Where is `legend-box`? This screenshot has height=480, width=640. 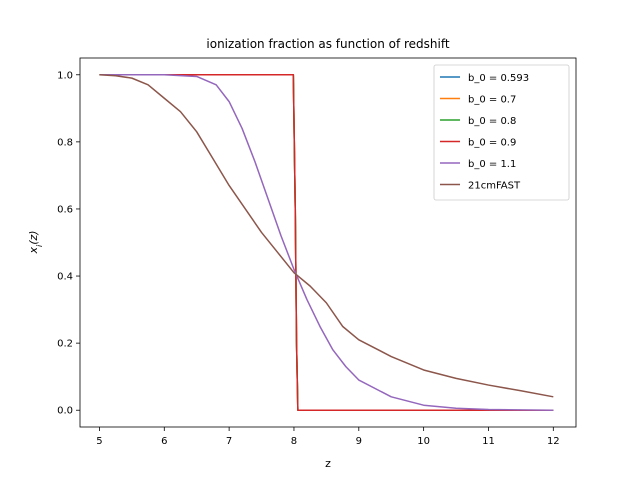 legend-box is located at coordinates (501, 132).